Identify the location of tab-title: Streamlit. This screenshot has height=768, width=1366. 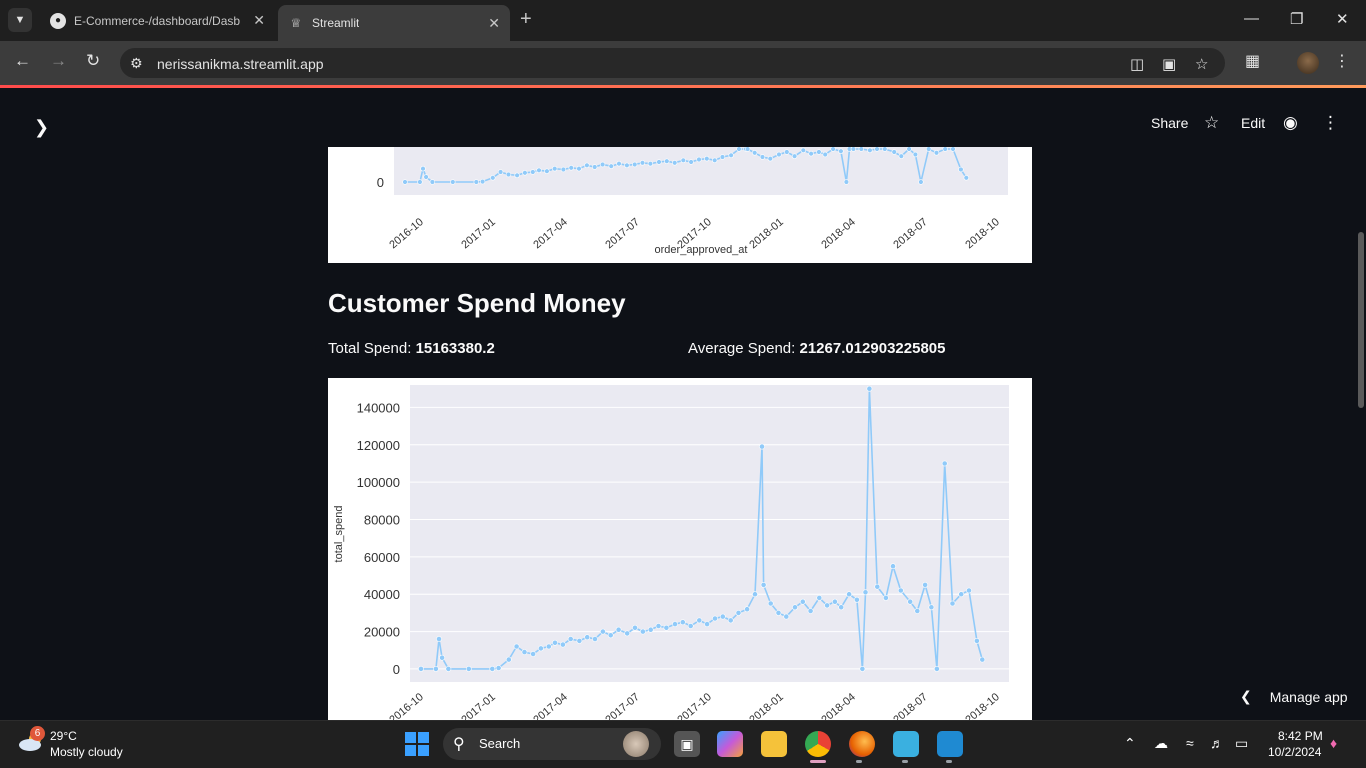
(336, 23).